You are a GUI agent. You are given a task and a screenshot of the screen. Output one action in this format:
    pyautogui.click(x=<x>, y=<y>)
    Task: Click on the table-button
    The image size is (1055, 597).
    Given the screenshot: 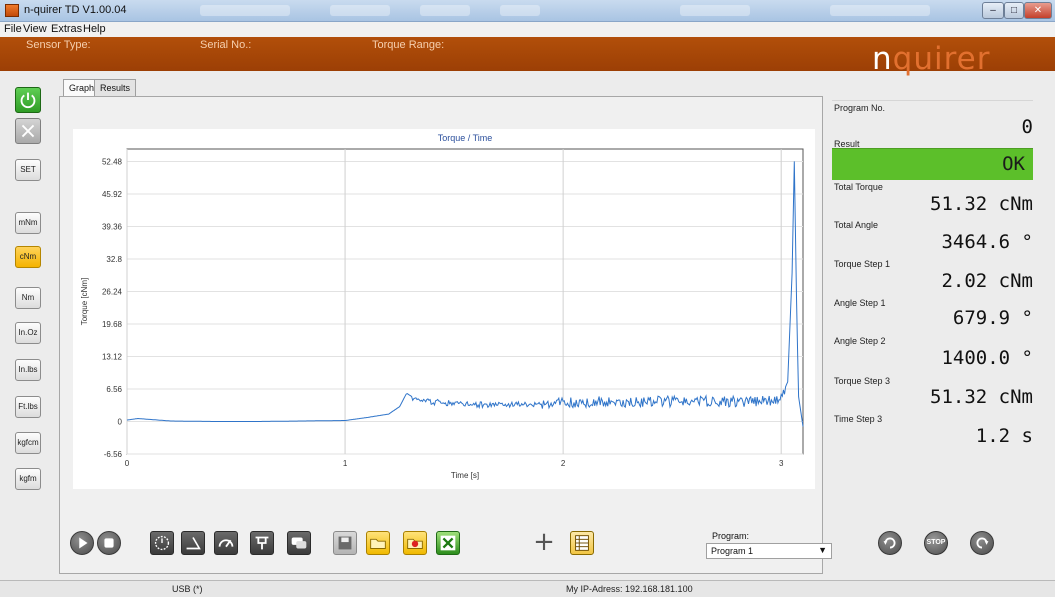 What is the action you would take?
    pyautogui.click(x=582, y=543)
    